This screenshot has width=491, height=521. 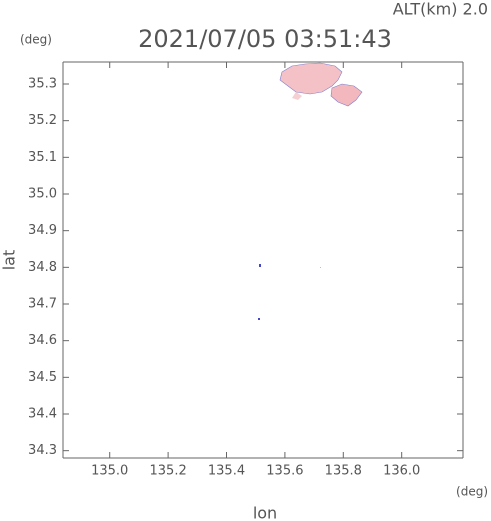 I want to click on y-tick-label: 34.7, so click(x=42, y=304).